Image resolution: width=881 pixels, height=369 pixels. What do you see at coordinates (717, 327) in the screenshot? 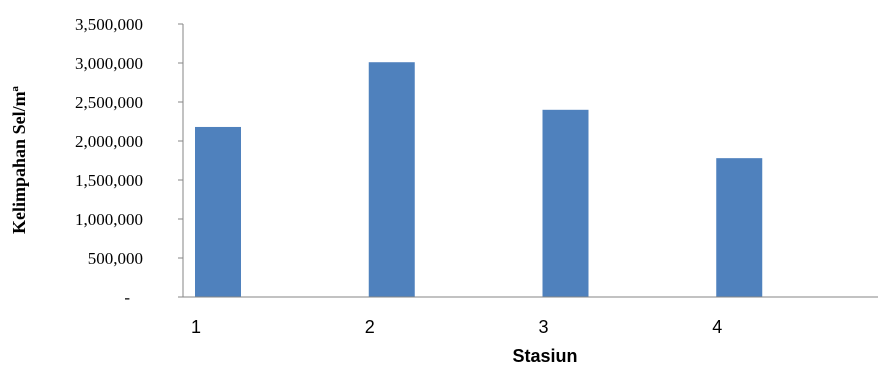
I see `x-tick-label: 4` at bounding box center [717, 327].